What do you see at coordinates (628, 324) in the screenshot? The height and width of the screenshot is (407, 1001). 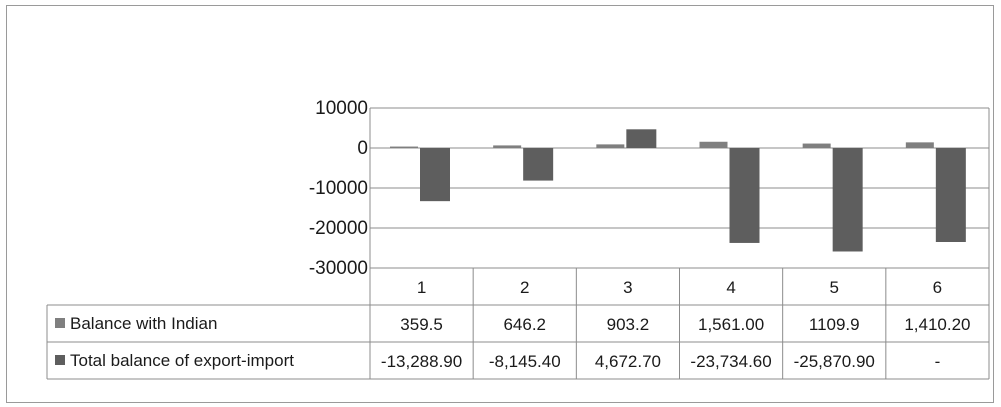 I see `data-table-value: 903.2` at bounding box center [628, 324].